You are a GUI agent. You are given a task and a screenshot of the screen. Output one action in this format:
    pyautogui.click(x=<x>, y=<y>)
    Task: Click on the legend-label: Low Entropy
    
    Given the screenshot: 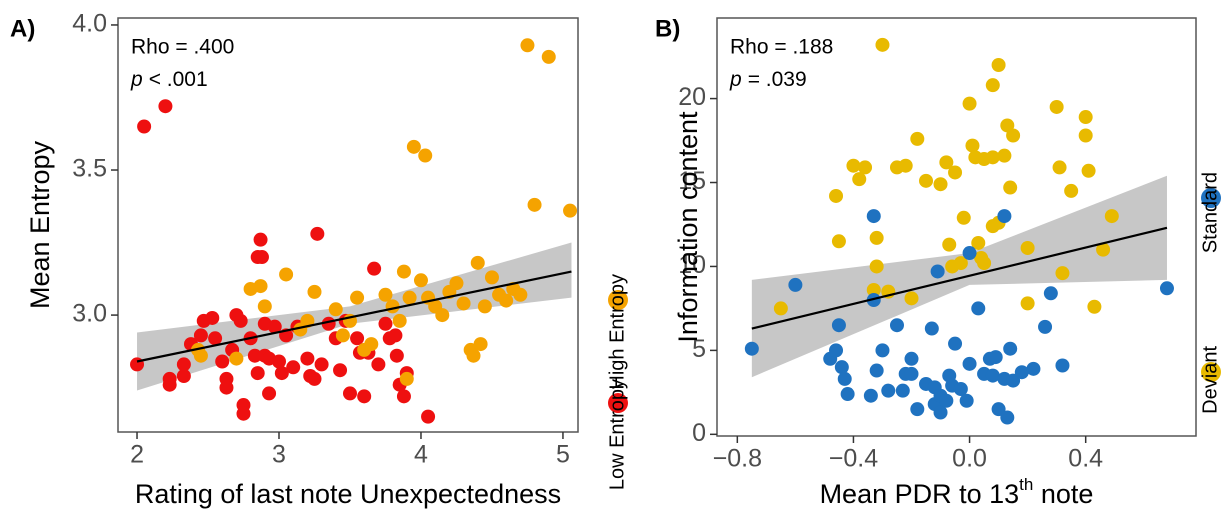 What is the action you would take?
    pyautogui.click(x=617, y=434)
    